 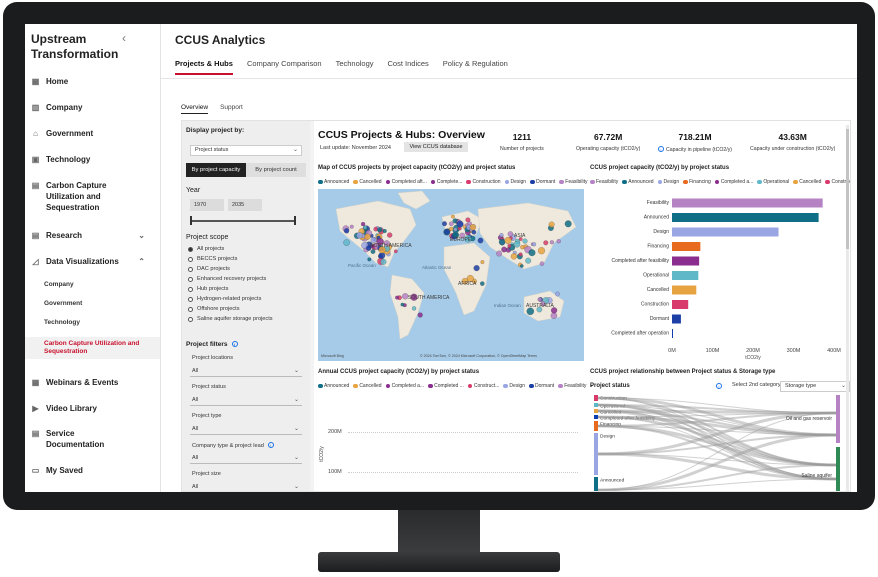 I want to click on subtab-support: Support, so click(x=231, y=107).